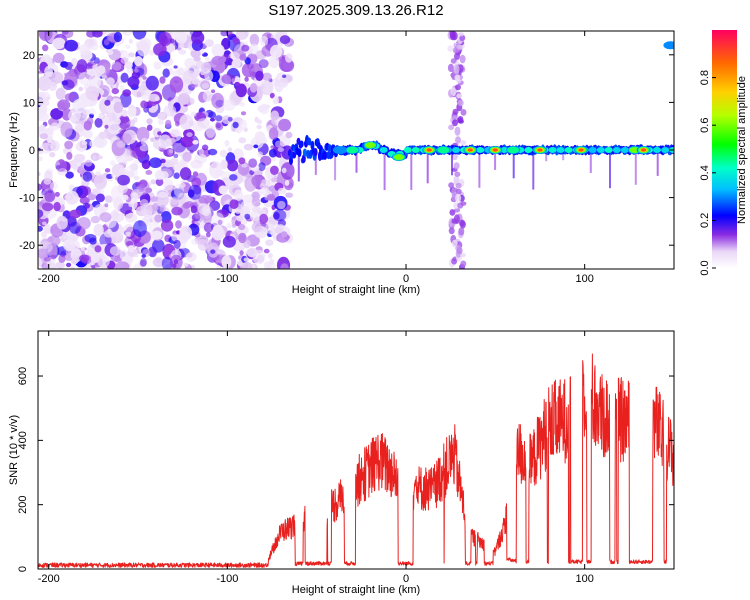 The width and height of the screenshot is (750, 600). What do you see at coordinates (705, 172) in the screenshot?
I see `colorbar-tick-label: 0.4` at bounding box center [705, 172].